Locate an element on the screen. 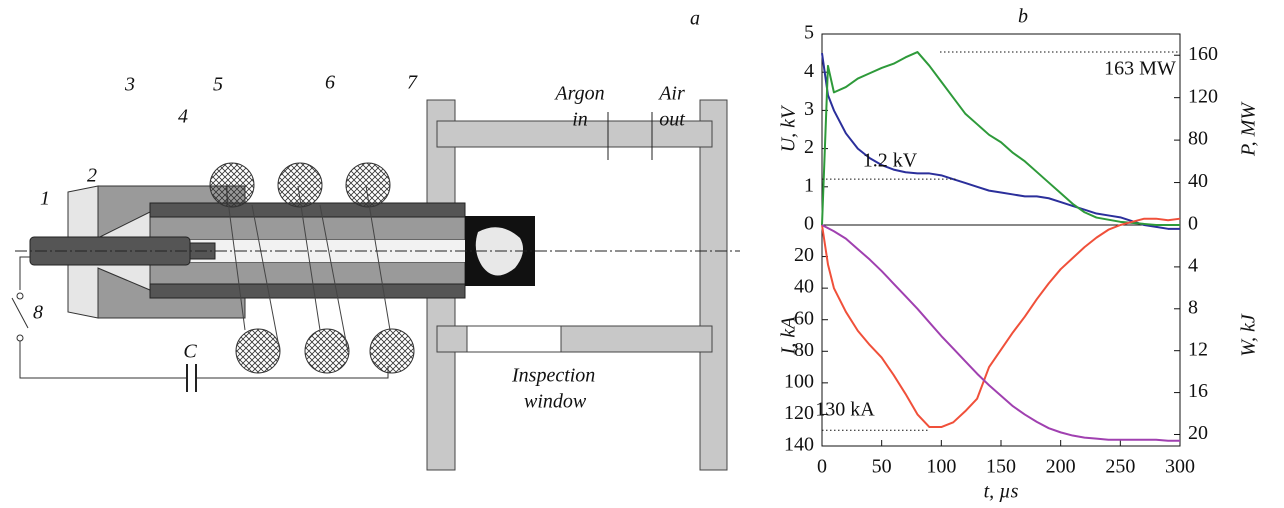 The image size is (1284, 508). y2-tick-label: 0 is located at coordinates (1193, 224).